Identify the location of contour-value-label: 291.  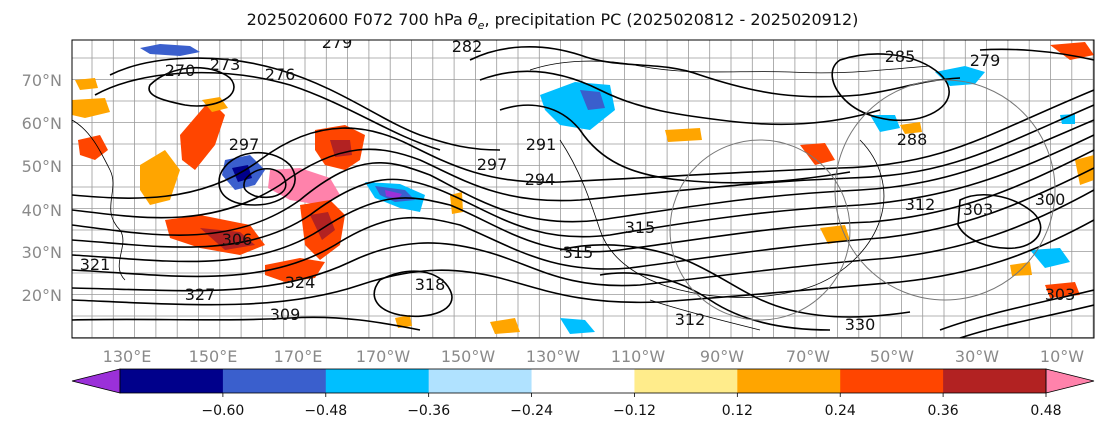
(541, 144).